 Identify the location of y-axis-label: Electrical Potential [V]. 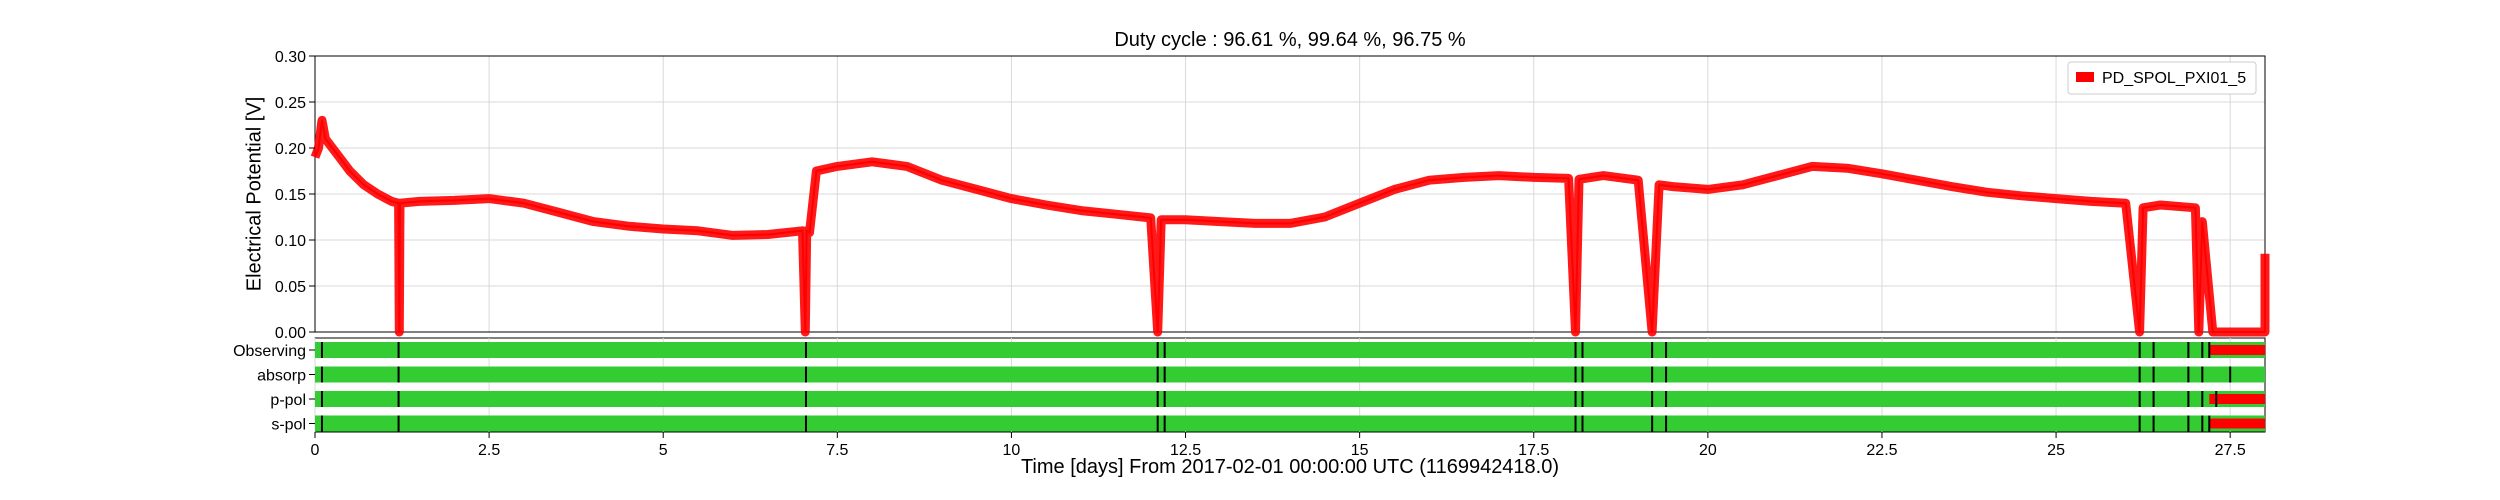
(254, 194).